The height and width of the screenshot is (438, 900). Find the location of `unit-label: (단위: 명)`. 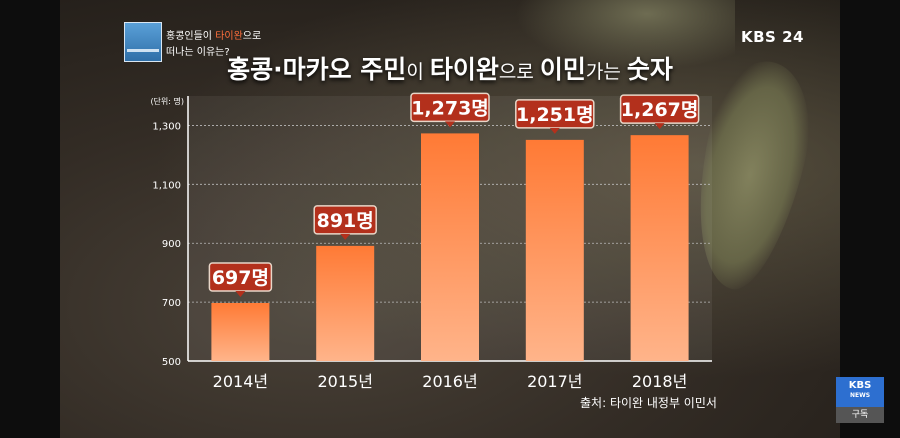

unit-label: (단위: 명) is located at coordinates (167, 101).